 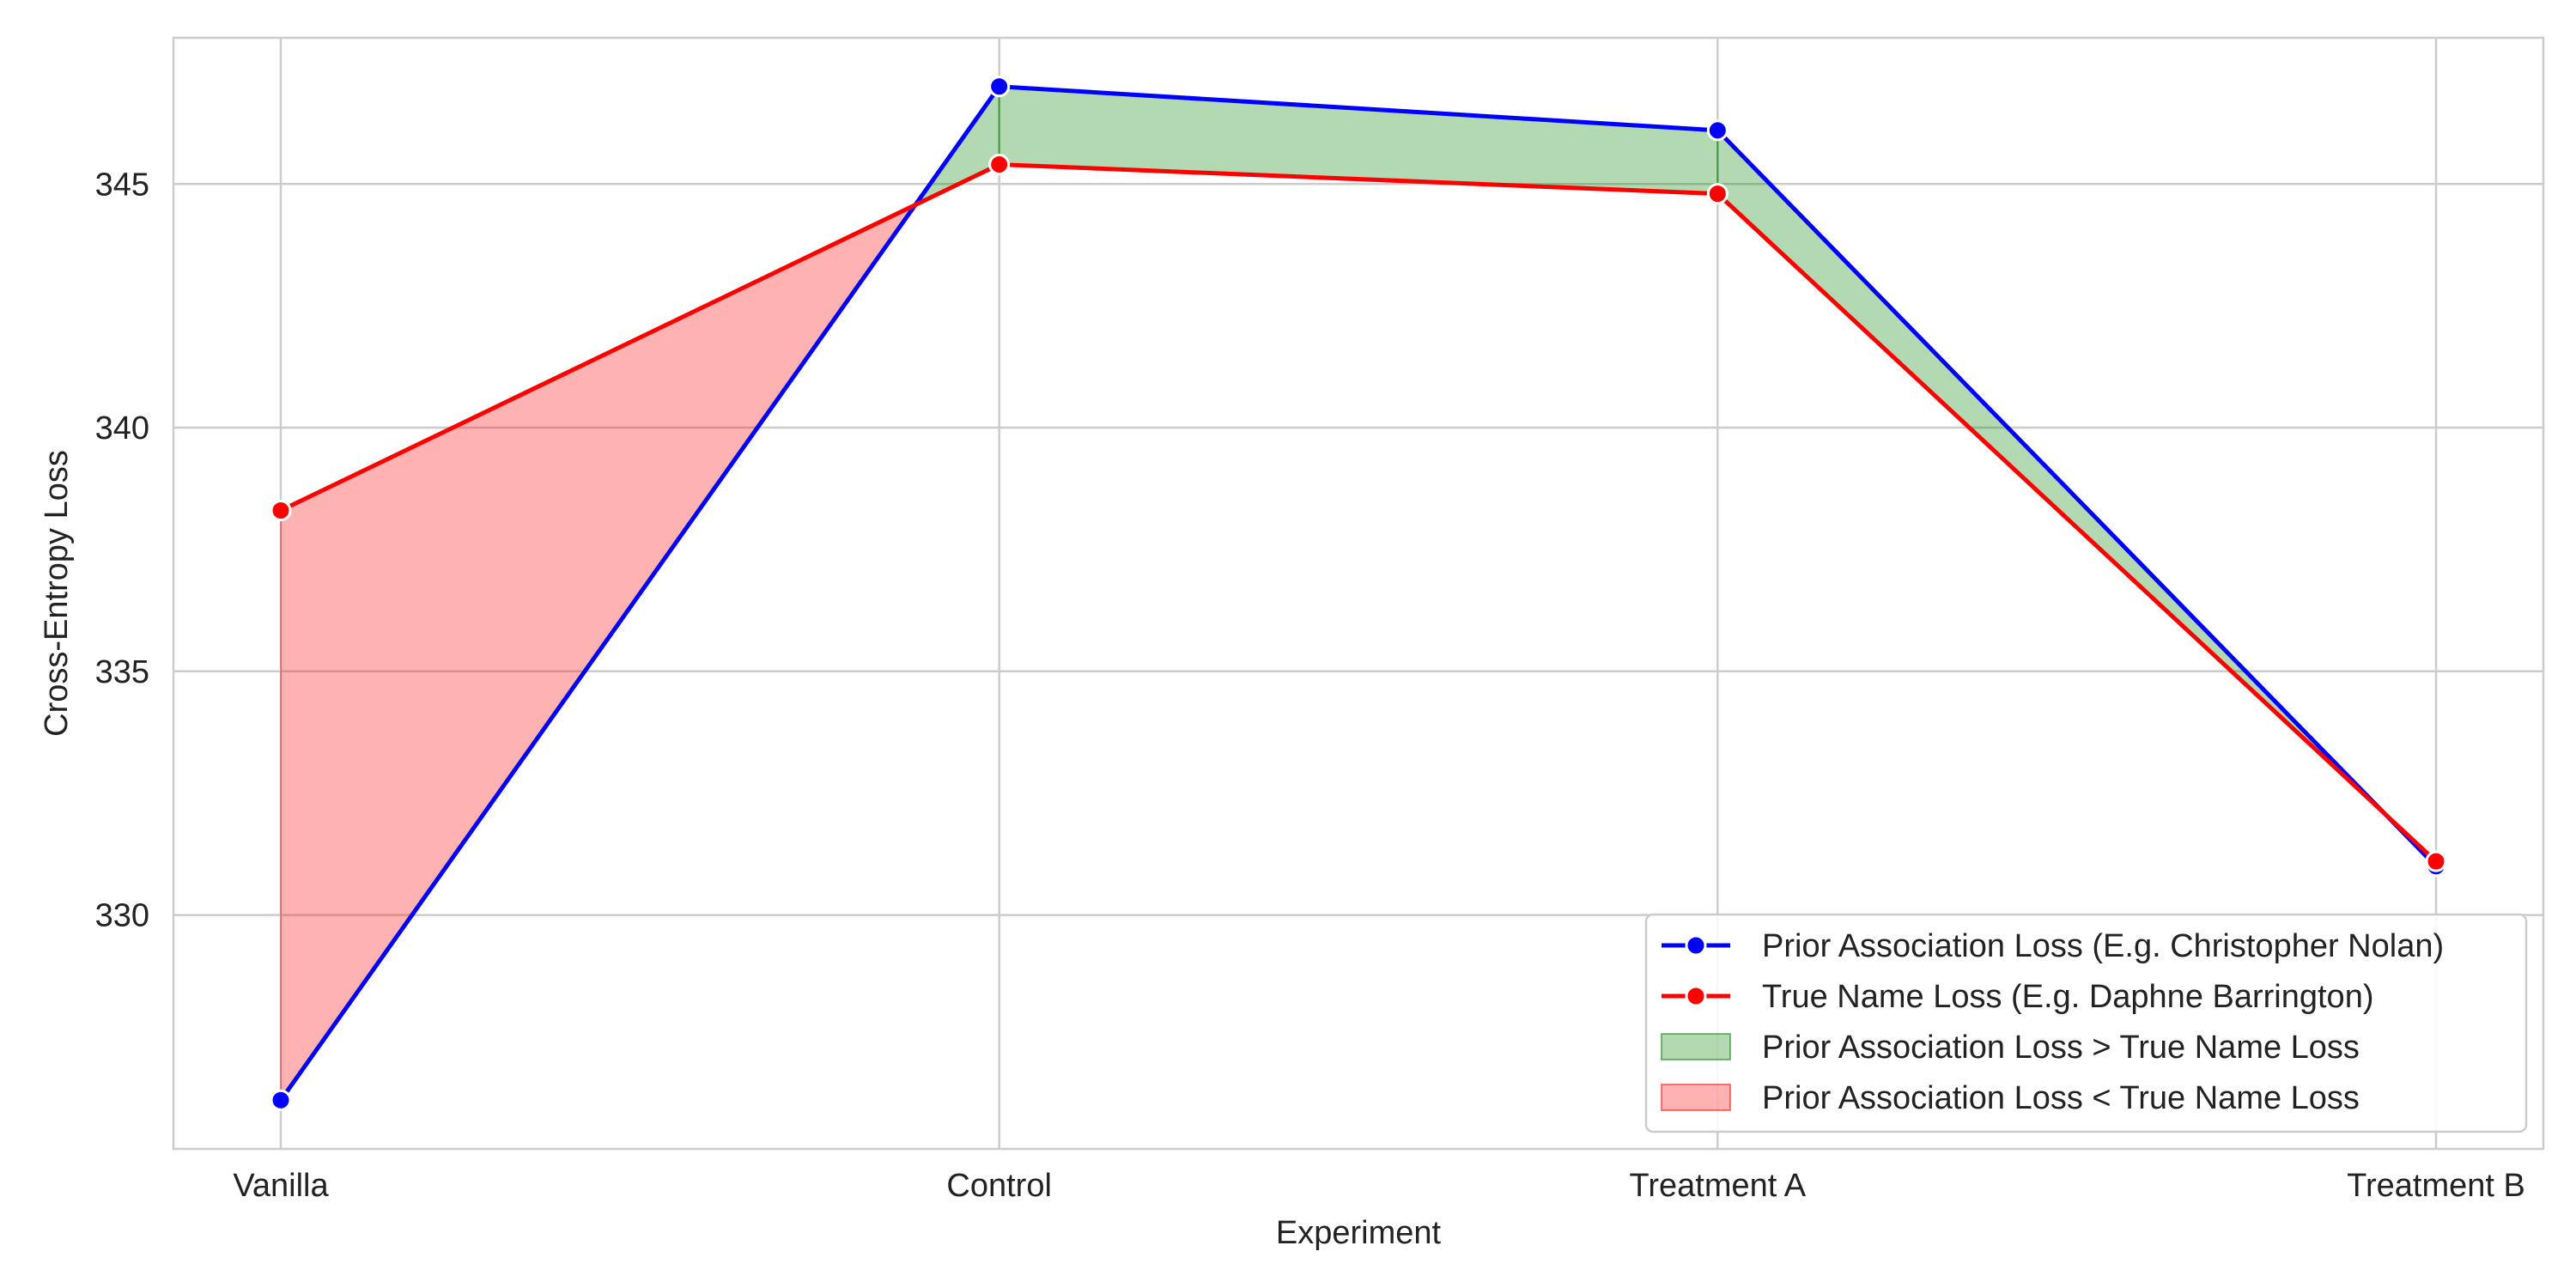 I want to click on y-tick-label: 330, so click(x=122, y=916).